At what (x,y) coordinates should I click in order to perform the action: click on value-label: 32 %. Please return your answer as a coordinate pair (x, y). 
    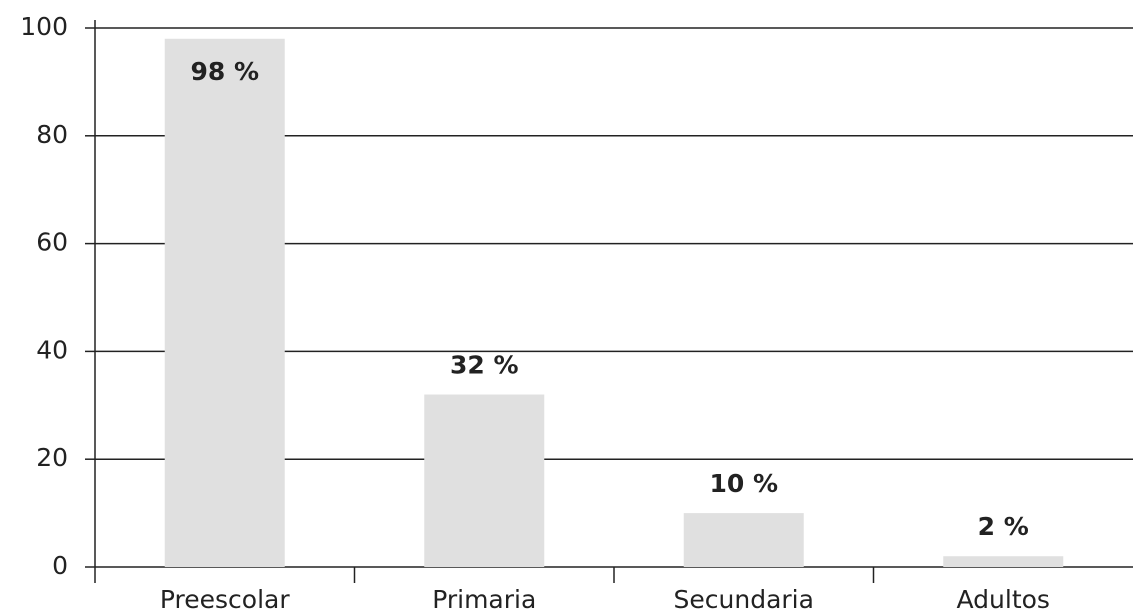
    Looking at the image, I should click on (484, 365).